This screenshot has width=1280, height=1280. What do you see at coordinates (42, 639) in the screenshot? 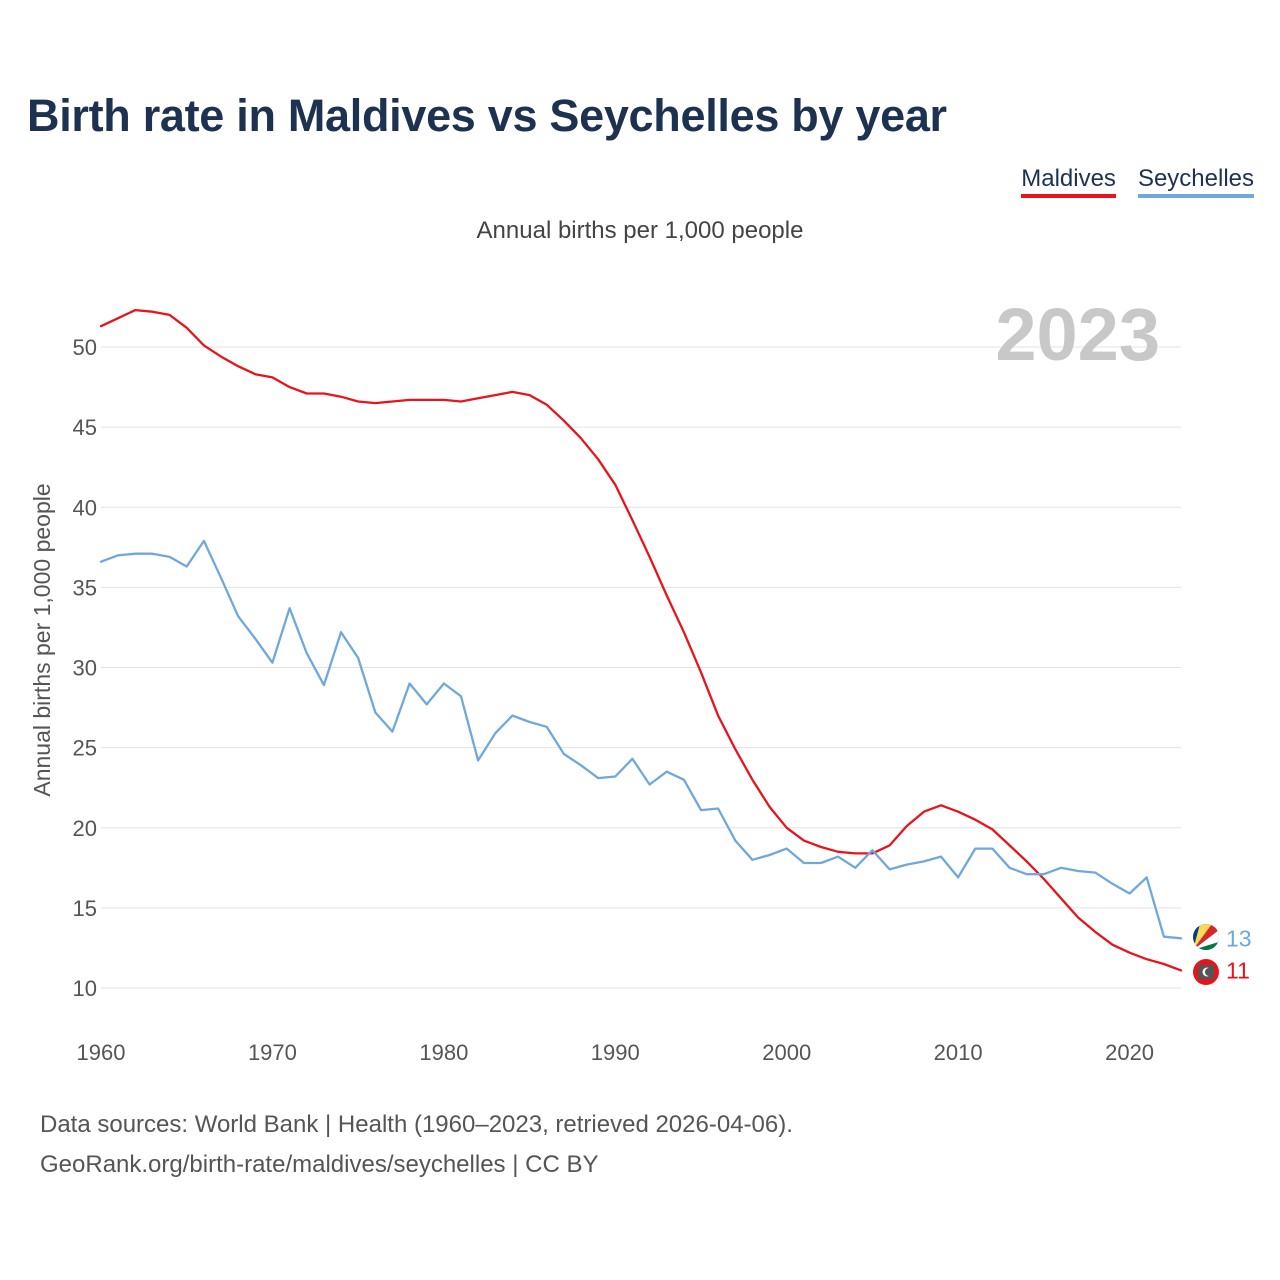
I see `y-axis-label: Annual births per 1,000 people` at bounding box center [42, 639].